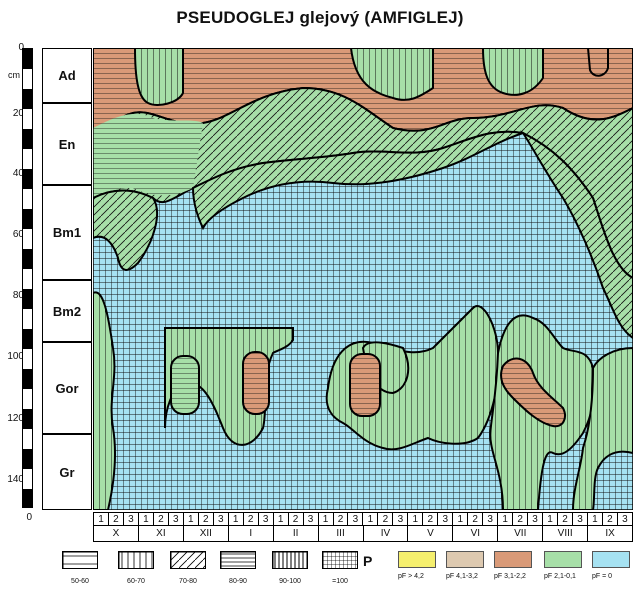  I want to click on month-cell: VI, so click(476, 534).